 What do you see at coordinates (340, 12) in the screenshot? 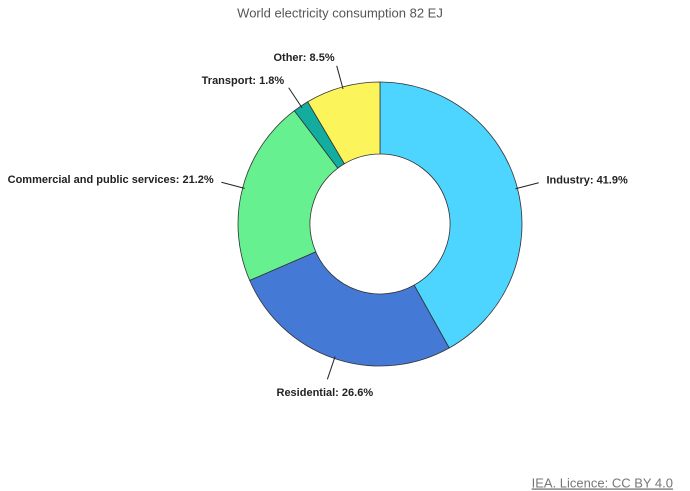
I see `chart-title: World electricity consumption 82 EJ` at bounding box center [340, 12].